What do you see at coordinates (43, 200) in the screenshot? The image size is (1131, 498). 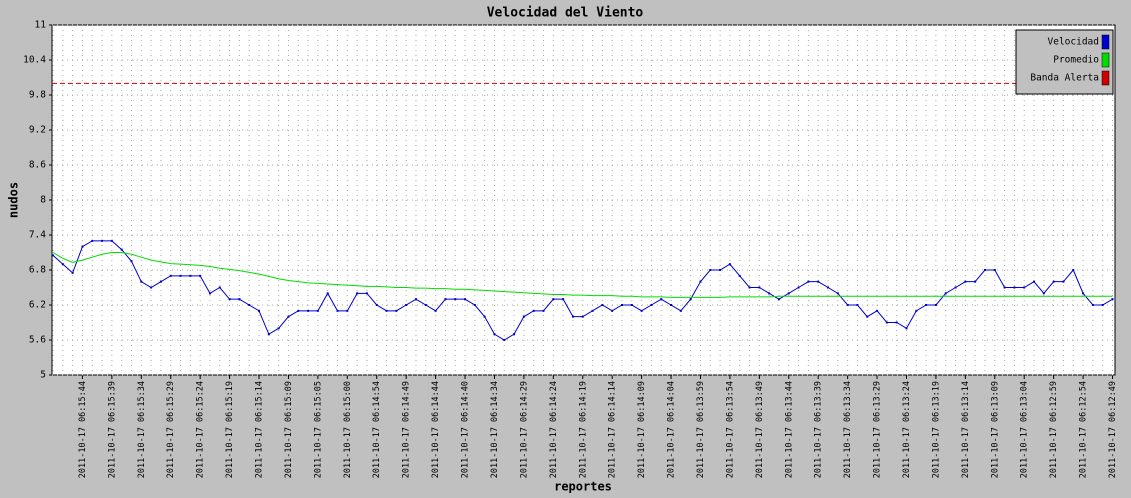 I see `y-tick-label: 8` at bounding box center [43, 200].